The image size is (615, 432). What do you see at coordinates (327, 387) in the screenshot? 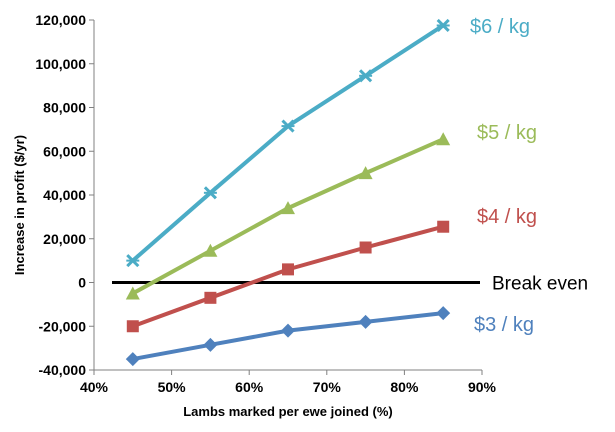
I see `x-tick-label: 70%` at bounding box center [327, 387].